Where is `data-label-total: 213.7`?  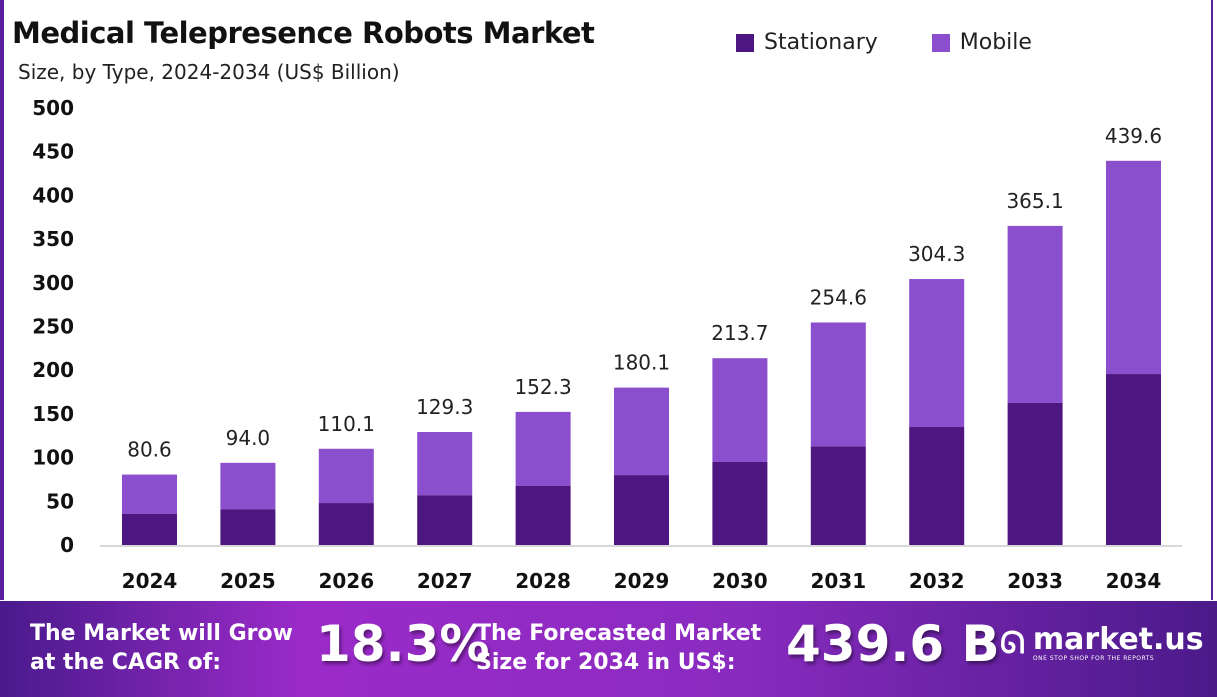 data-label-total: 213.7 is located at coordinates (739, 333).